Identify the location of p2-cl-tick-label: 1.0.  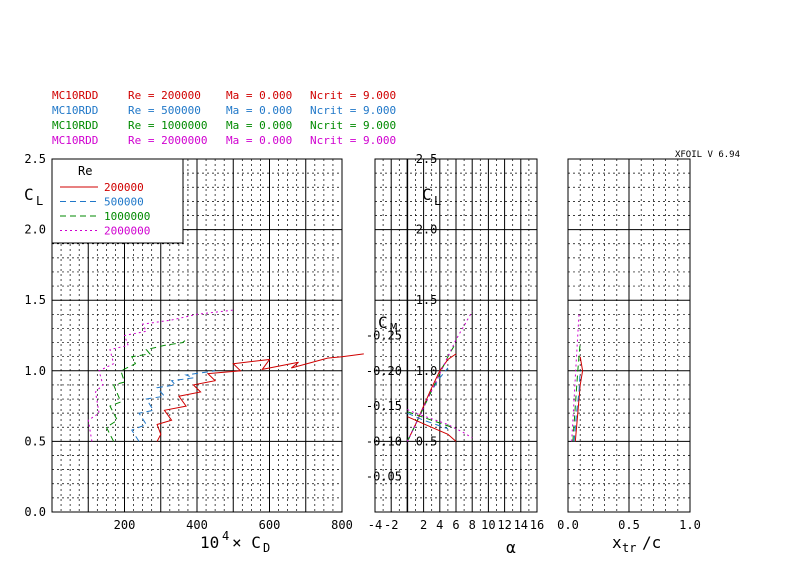
(427, 371).